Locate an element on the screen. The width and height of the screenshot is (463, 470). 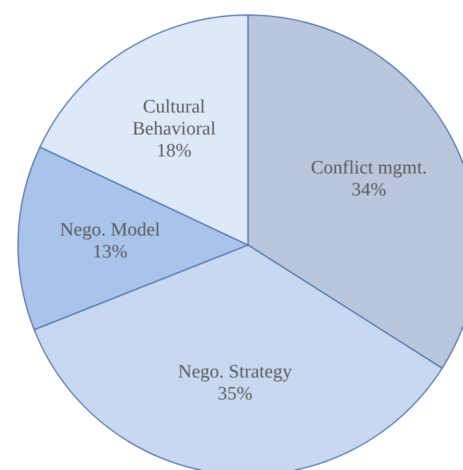
data-label: 18% is located at coordinates (174, 150).